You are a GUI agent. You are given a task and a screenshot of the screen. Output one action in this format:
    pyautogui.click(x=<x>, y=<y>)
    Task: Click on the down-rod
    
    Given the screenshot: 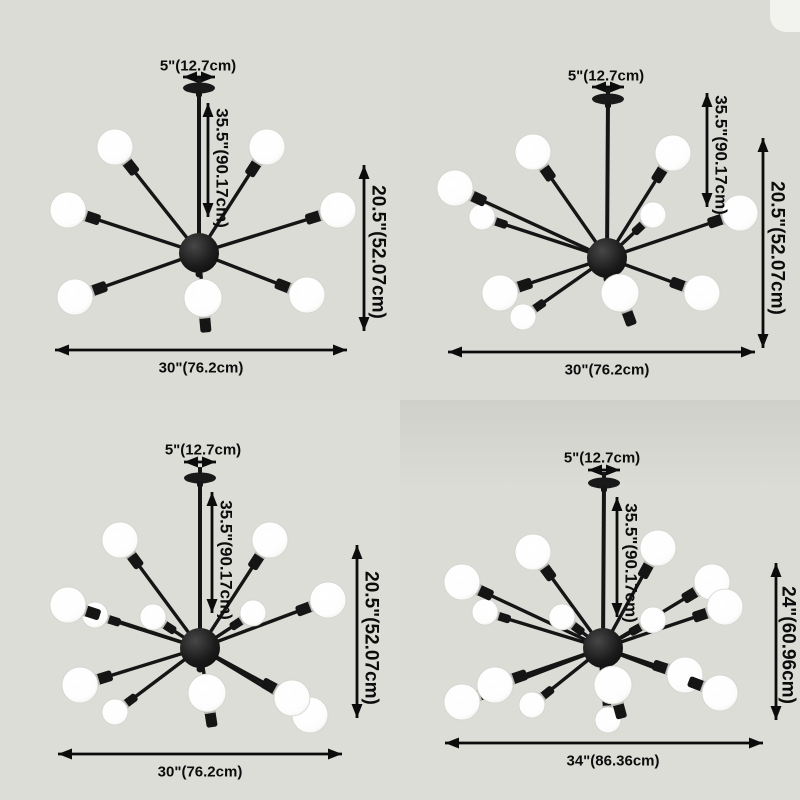 What is the action you would take?
    pyautogui.click(x=603, y=565)
    